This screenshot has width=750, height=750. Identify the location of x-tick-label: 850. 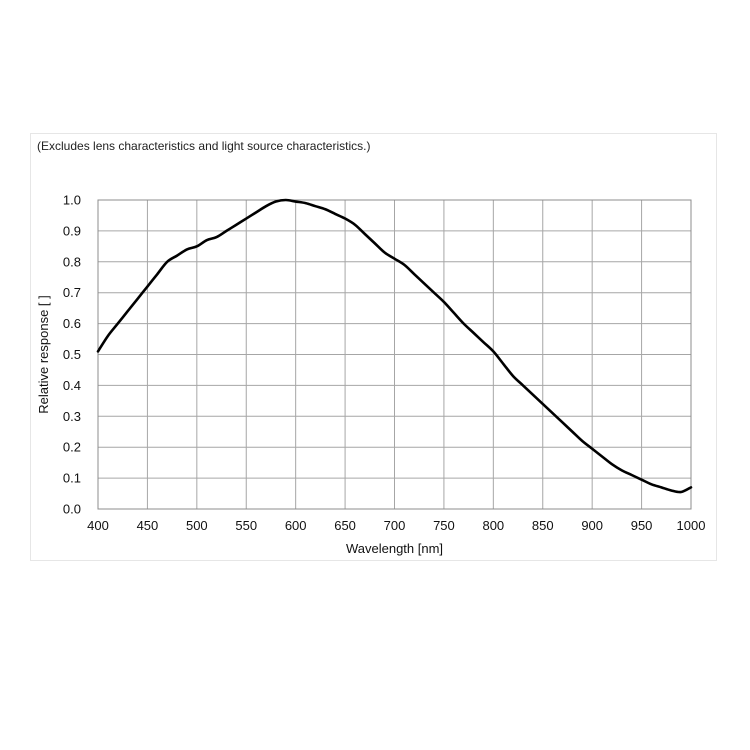
(543, 525).